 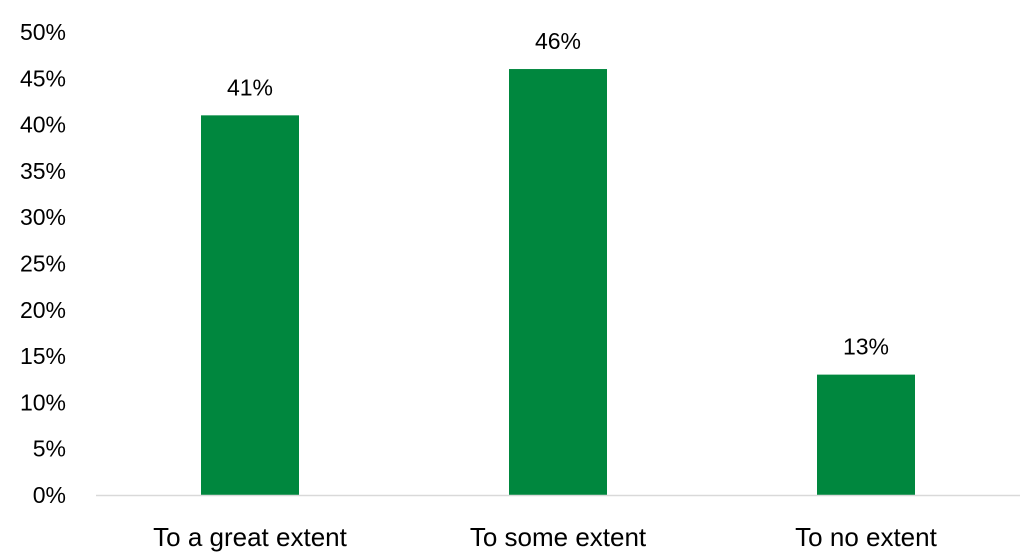 I want to click on y-tick-label: 50%, so click(x=43, y=32).